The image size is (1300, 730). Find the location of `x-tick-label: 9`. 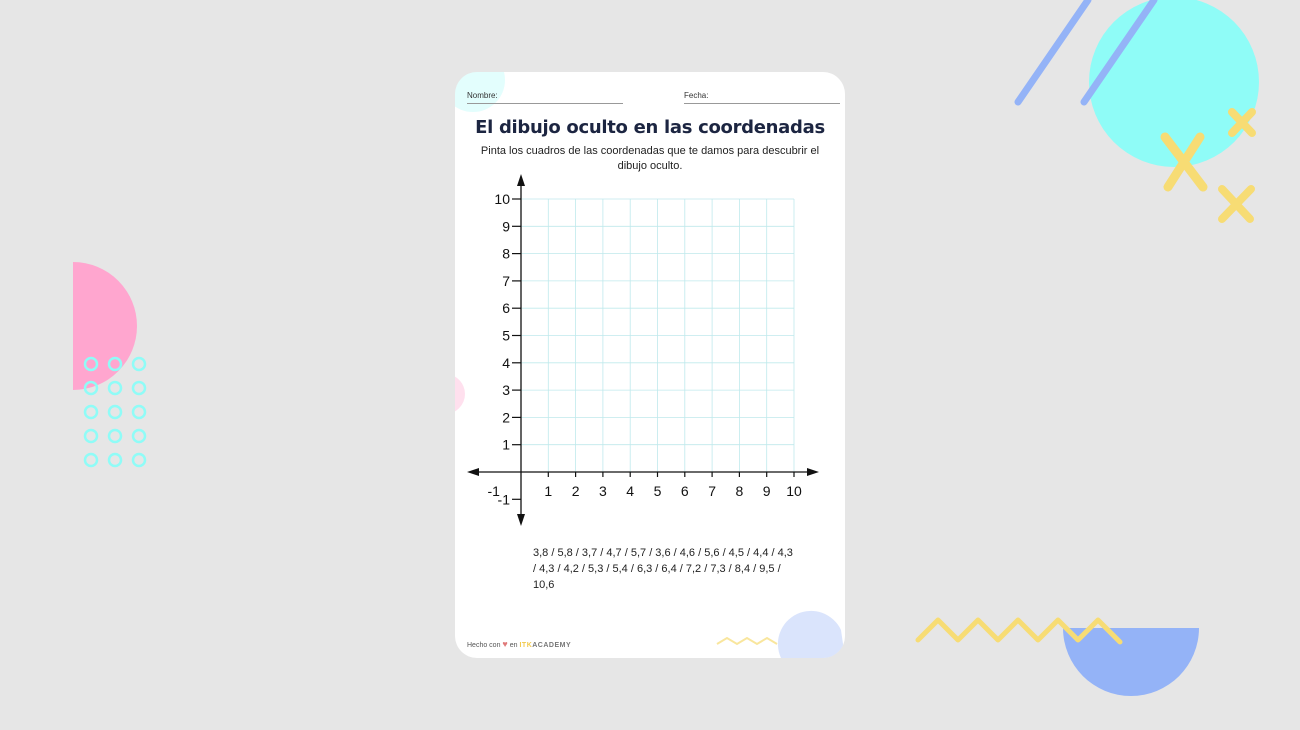

x-tick-label: 9 is located at coordinates (767, 491).